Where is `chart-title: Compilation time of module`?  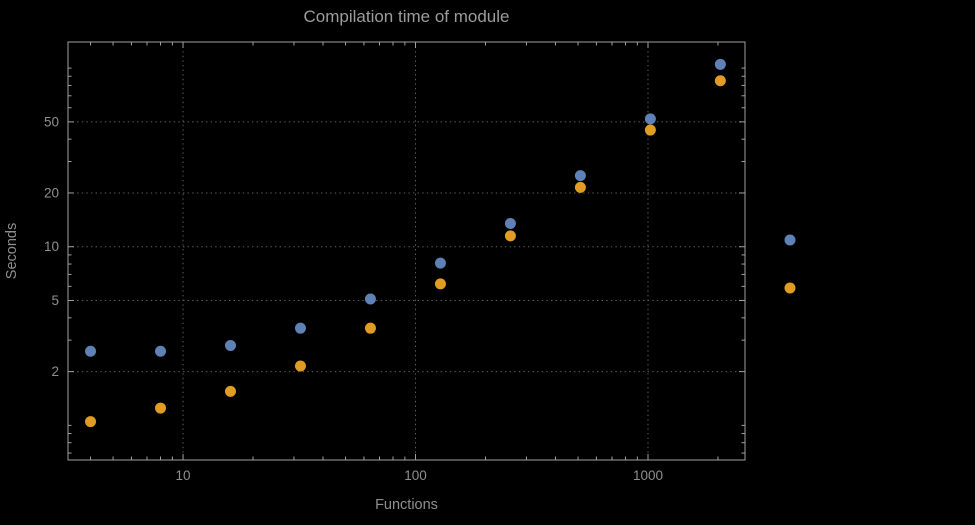
chart-title: Compilation time of module is located at coordinates (406, 16).